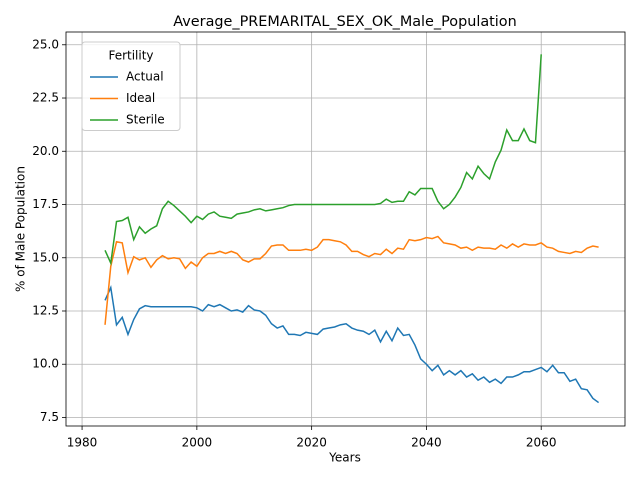 This screenshot has height=480, width=640. I want to click on x-tick-label: 2060, so click(541, 443).